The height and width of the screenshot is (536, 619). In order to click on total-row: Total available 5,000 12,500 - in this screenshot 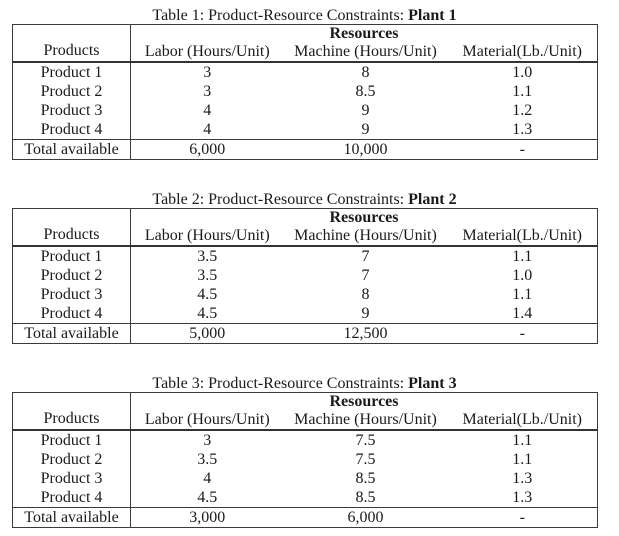, I will do `click(305, 333)`.